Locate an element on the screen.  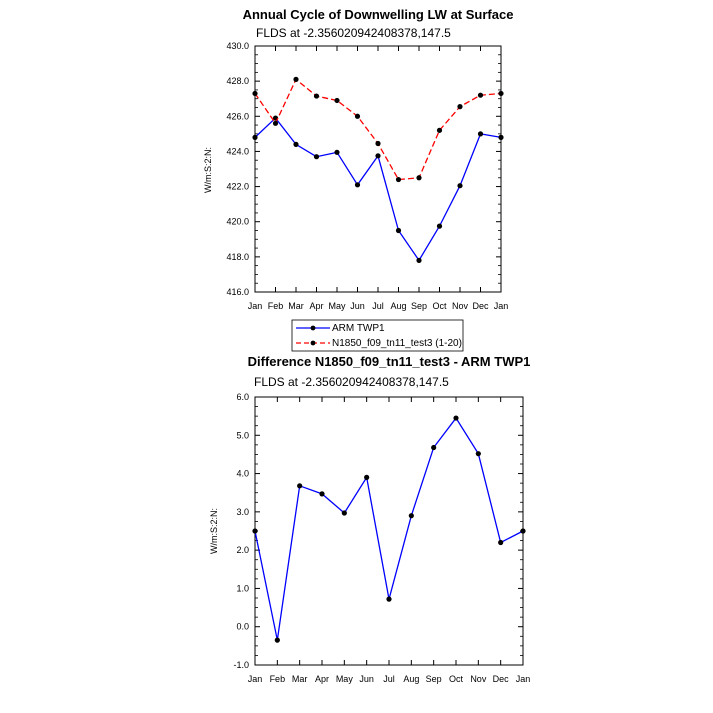
legend-label-model: N1850_f09_tn11_test3 (1-20) is located at coordinates (397, 343).